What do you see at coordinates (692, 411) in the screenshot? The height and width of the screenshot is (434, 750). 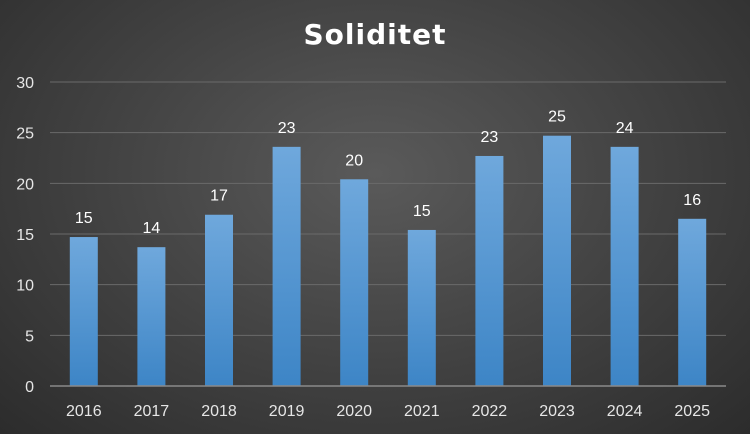 I see `x-tick-label: 2025` at bounding box center [692, 411].